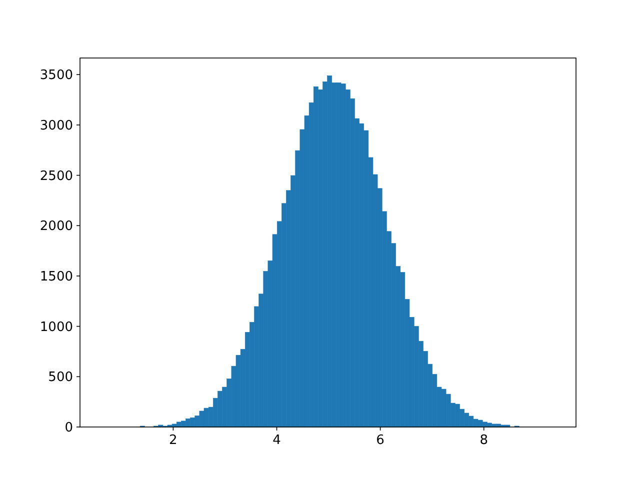  What do you see at coordinates (380, 440) in the screenshot?
I see `x-tick-label: 6` at bounding box center [380, 440].